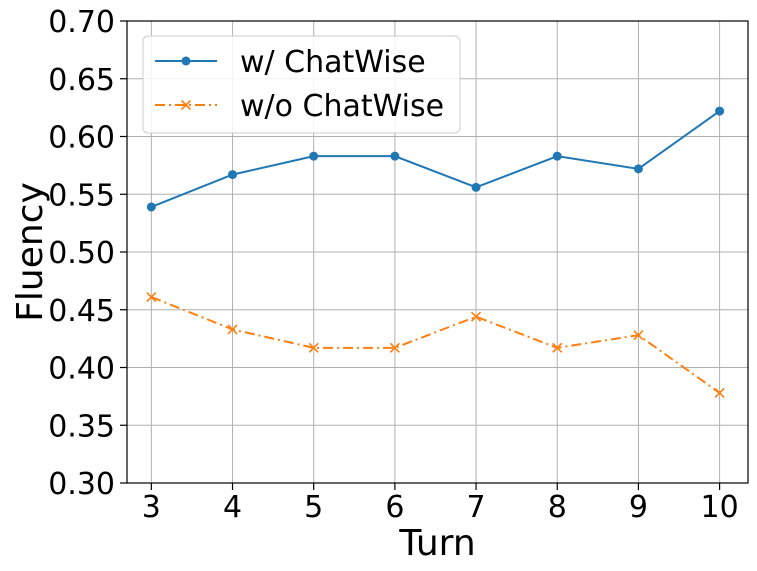 The height and width of the screenshot is (571, 757). Describe the element at coordinates (333, 62) in the screenshot. I see `legend-label: w/ ChatWise` at that location.